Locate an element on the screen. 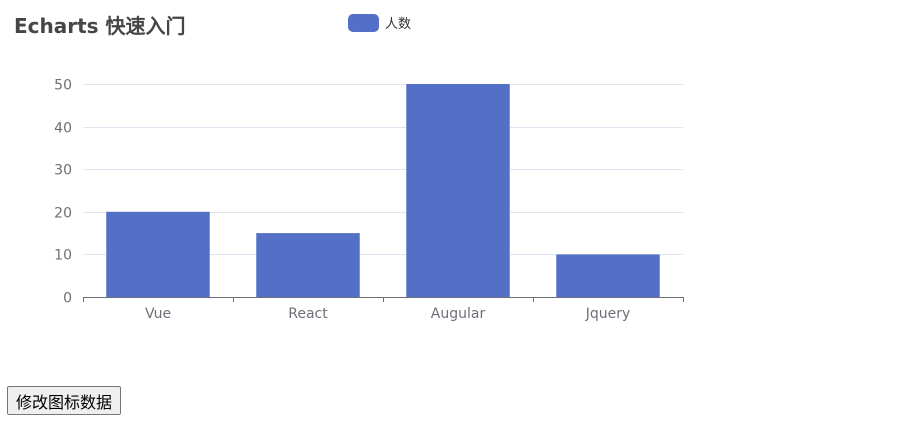 The height and width of the screenshot is (447, 917). legend: 人数 is located at coordinates (379, 23).